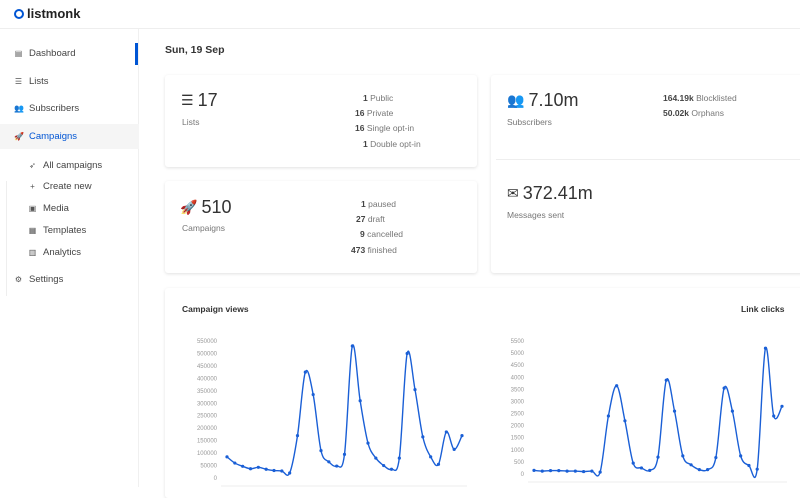  Describe the element at coordinates (390, 128) in the screenshot. I see `stat-label: Single opt-in` at that location.